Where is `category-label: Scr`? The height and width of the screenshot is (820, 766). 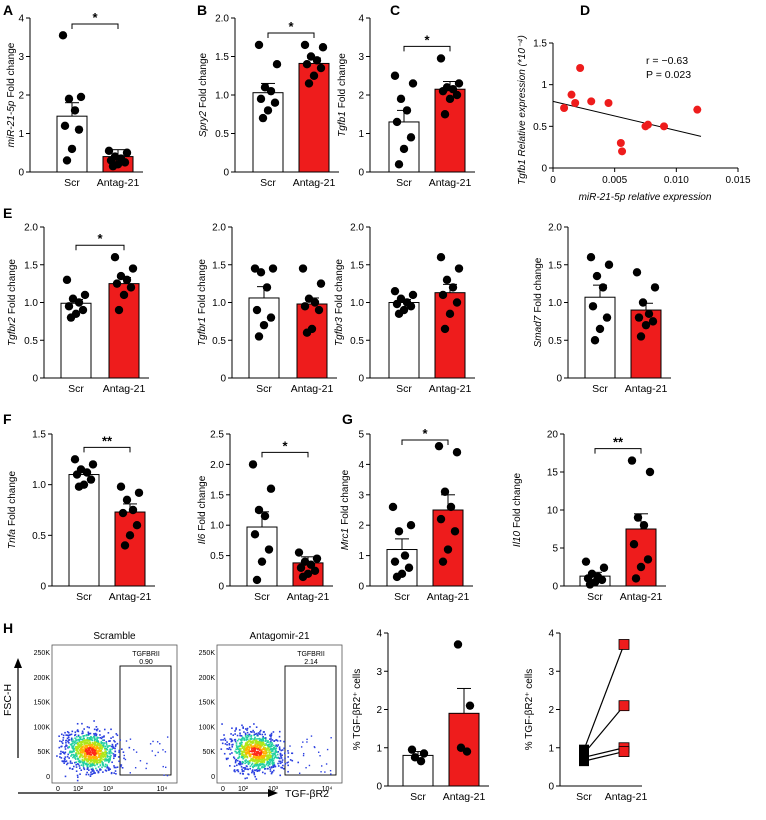
category-label: Scr is located at coordinates (262, 597).